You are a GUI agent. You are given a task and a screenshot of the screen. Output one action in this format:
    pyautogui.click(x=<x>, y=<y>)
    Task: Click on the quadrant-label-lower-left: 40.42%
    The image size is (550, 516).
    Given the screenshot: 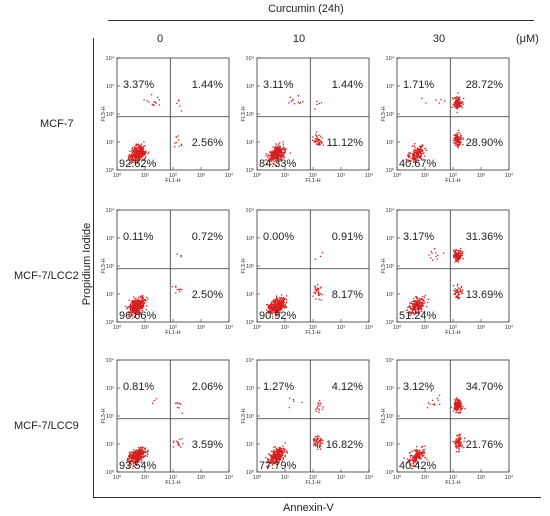 What is the action you would take?
    pyautogui.click(x=418, y=466)
    